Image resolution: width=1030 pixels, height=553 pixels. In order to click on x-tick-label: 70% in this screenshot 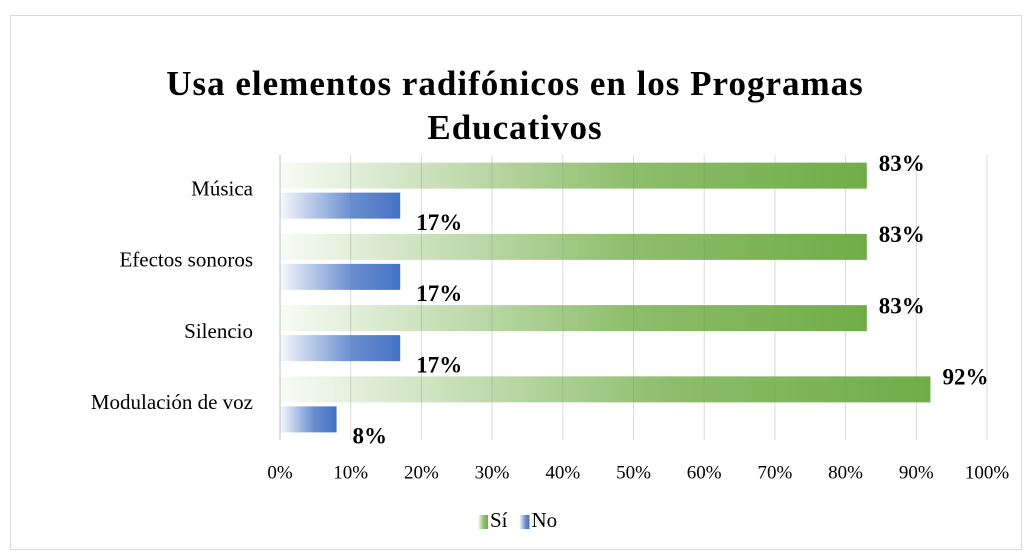, I will do `click(774, 472)`.